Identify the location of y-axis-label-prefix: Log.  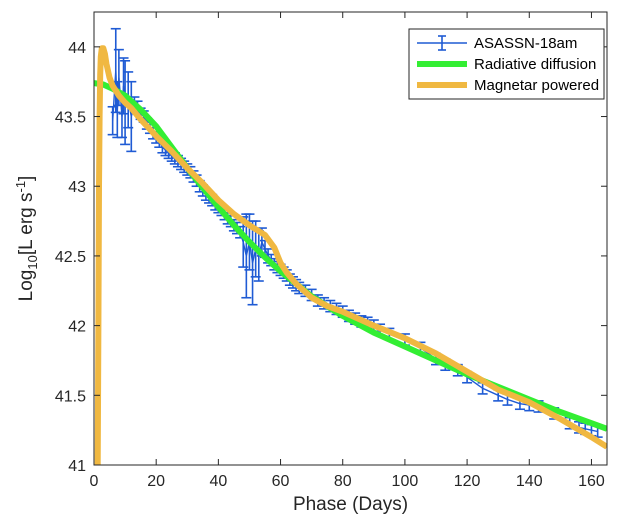
(26, 286).